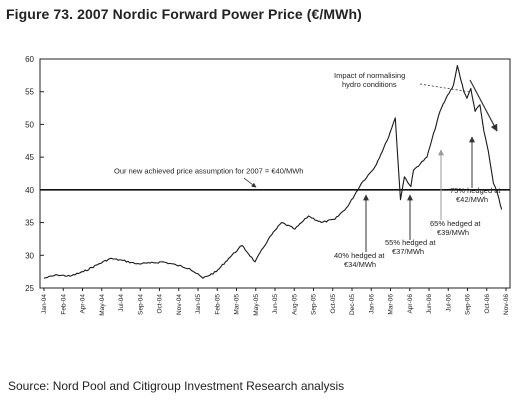 The image size is (527, 404). I want to click on annotation-hedge-75-line2: €42/MWh, so click(472, 199).